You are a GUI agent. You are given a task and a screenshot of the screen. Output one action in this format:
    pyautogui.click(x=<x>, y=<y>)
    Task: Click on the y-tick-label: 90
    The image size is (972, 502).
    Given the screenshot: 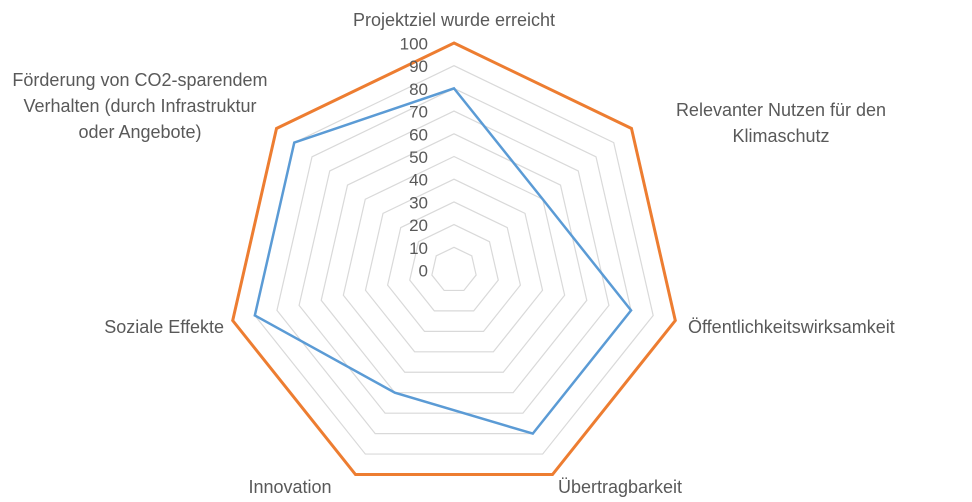 What is the action you would take?
    pyautogui.click(x=418, y=66)
    